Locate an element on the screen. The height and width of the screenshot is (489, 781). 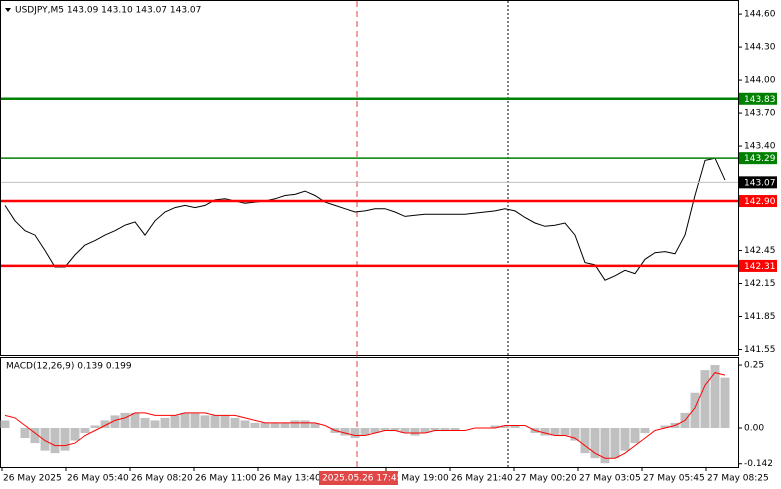
y-tick-label: 0.25 is located at coordinates (754, 366).